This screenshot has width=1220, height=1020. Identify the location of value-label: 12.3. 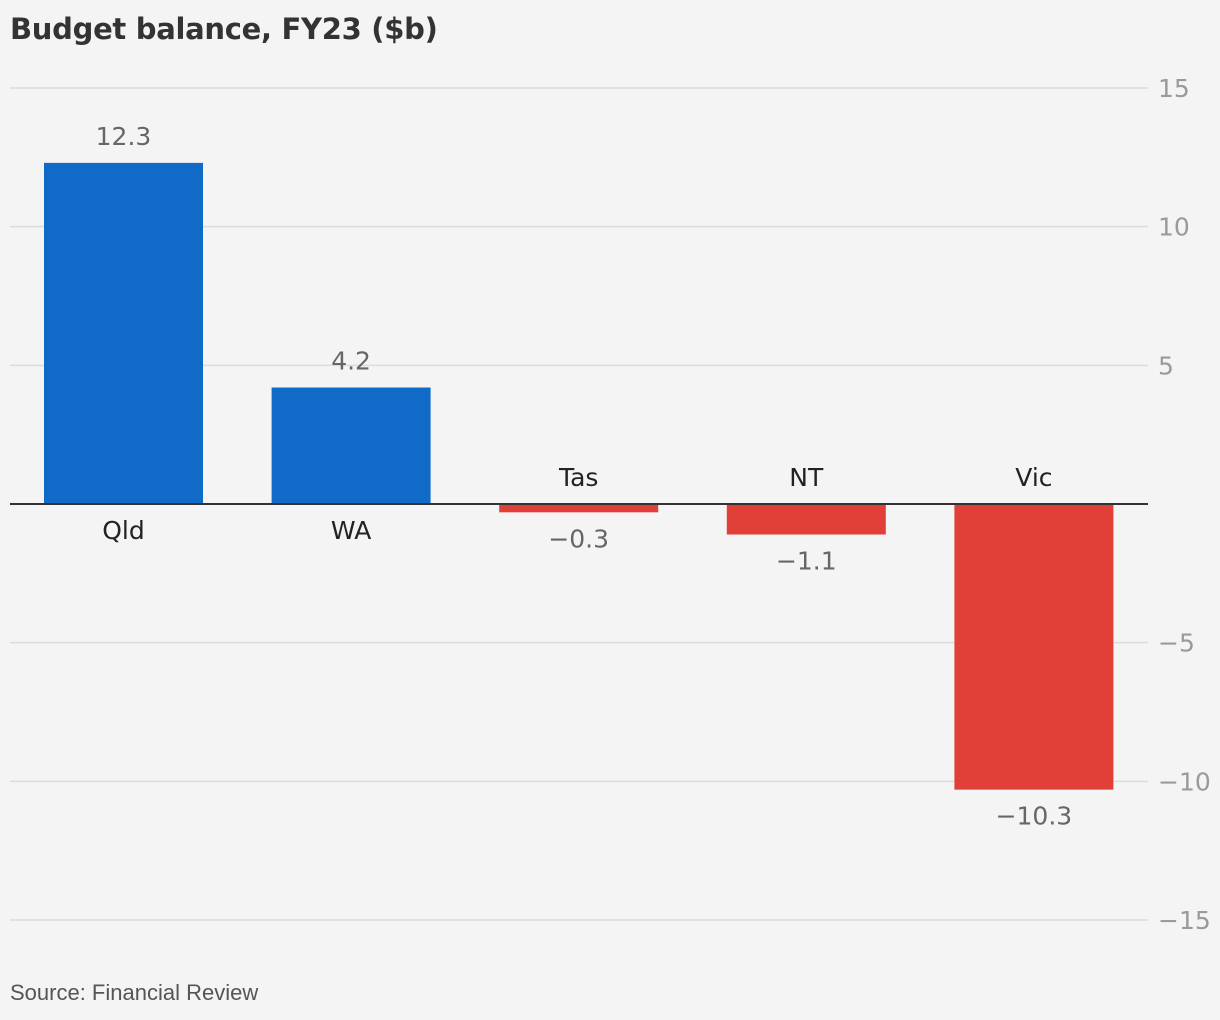
(124, 136).